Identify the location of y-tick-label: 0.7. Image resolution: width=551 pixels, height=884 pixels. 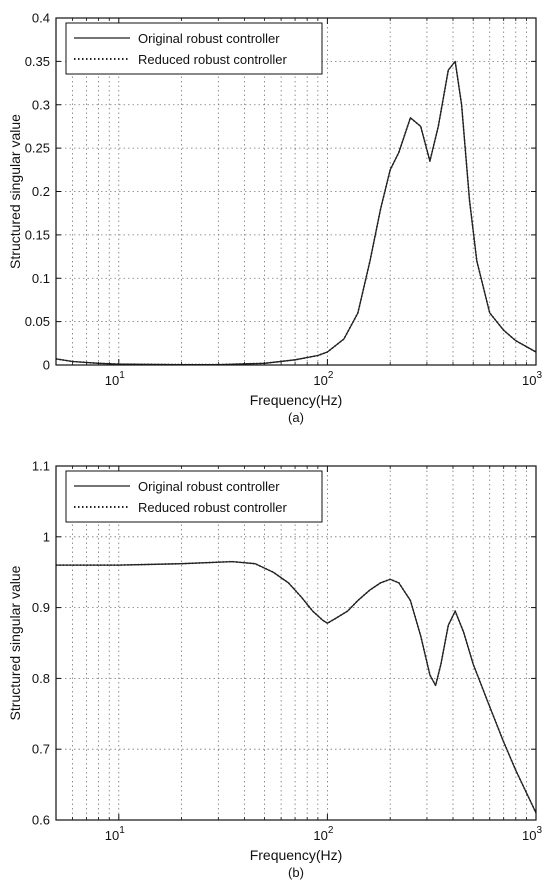
(41, 749).